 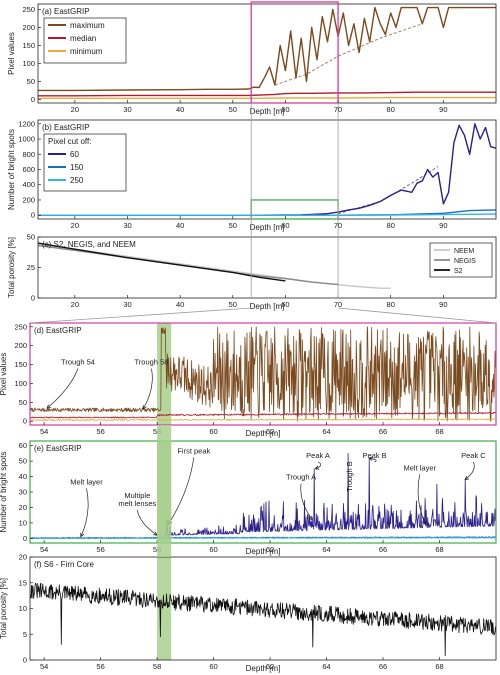 I want to click on y-tick-label: 800, so click(x=28, y=154).